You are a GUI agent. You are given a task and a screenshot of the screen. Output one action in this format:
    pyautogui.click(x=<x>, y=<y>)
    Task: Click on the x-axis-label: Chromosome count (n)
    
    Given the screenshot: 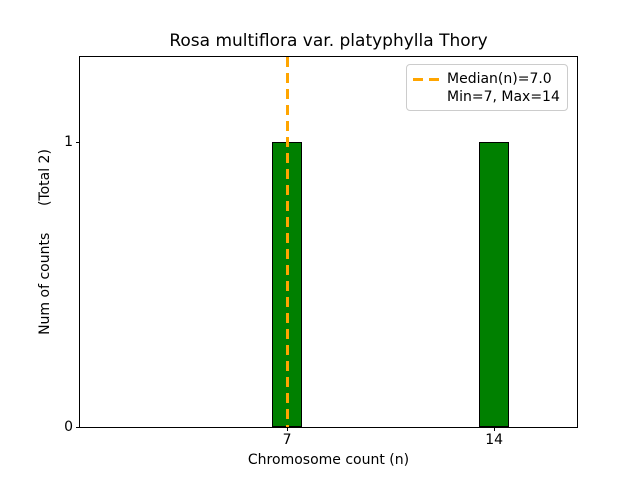 What is the action you would take?
    pyautogui.click(x=328, y=460)
    